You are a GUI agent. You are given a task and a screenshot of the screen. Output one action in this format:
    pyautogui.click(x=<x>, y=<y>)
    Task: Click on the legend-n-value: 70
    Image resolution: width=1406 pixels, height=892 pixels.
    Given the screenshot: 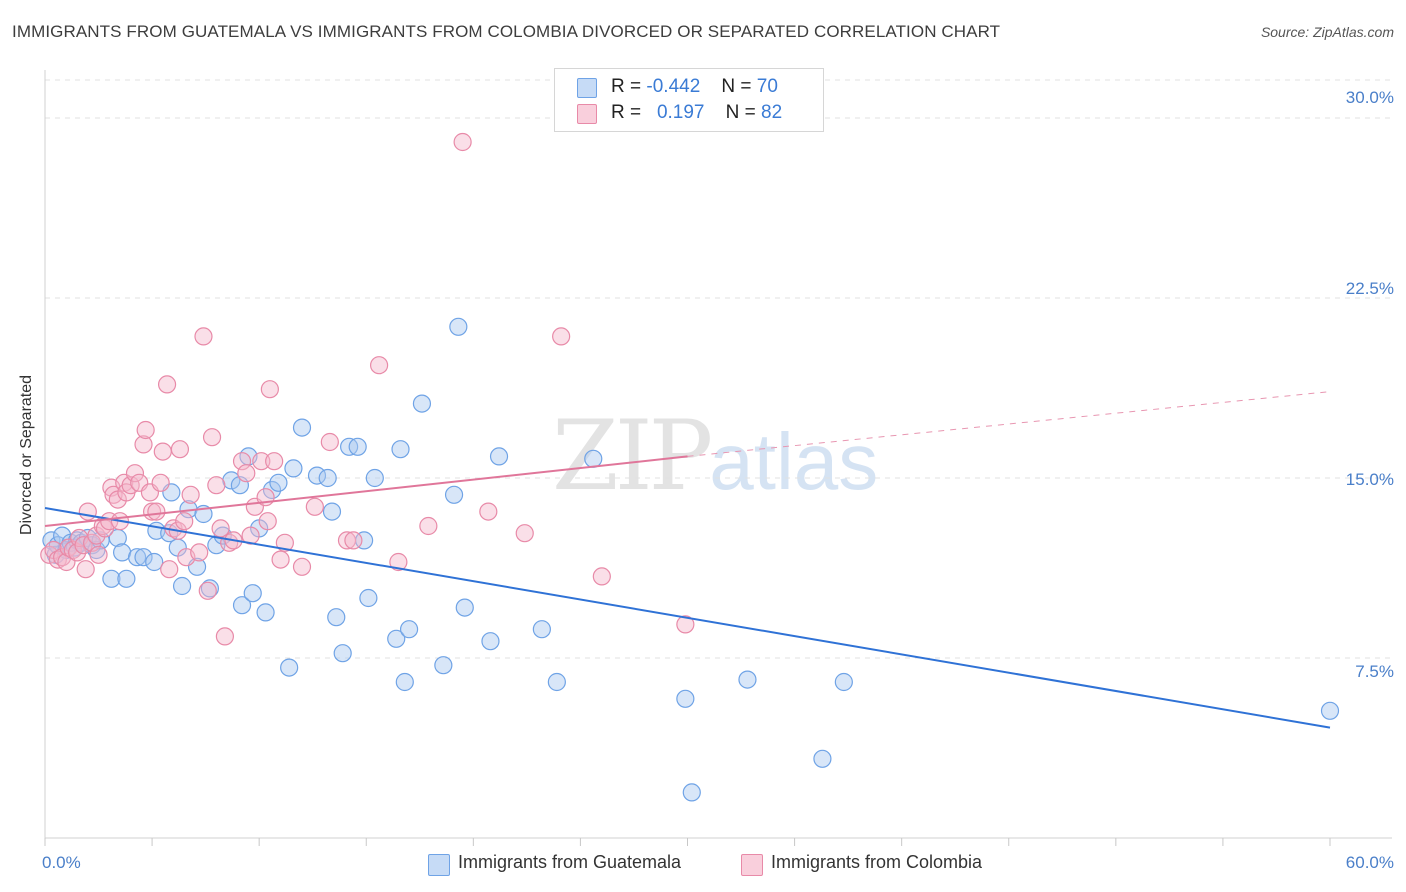 What is the action you would take?
    pyautogui.click(x=767, y=86)
    